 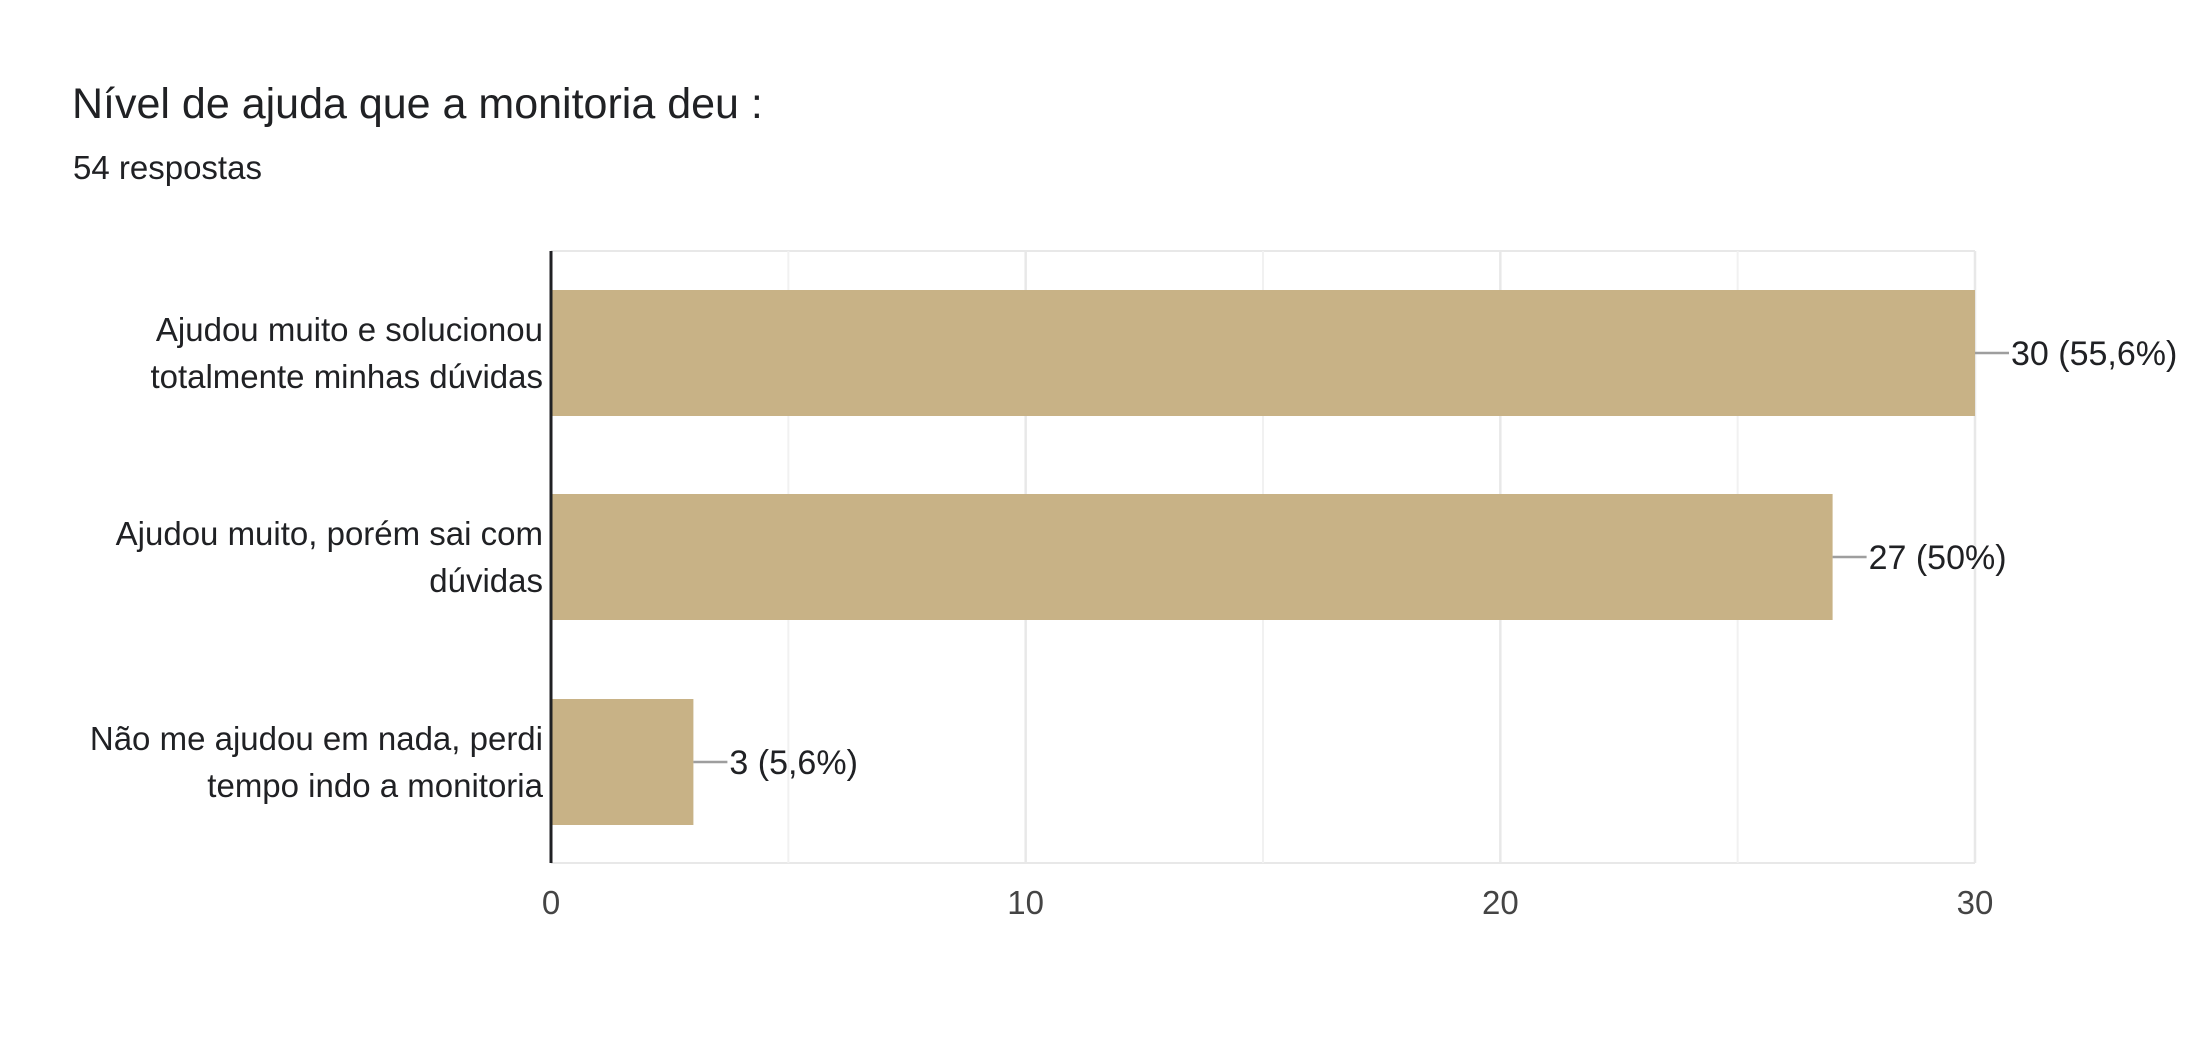 I want to click on data-label: 30 (55,6%), so click(x=2094, y=354).